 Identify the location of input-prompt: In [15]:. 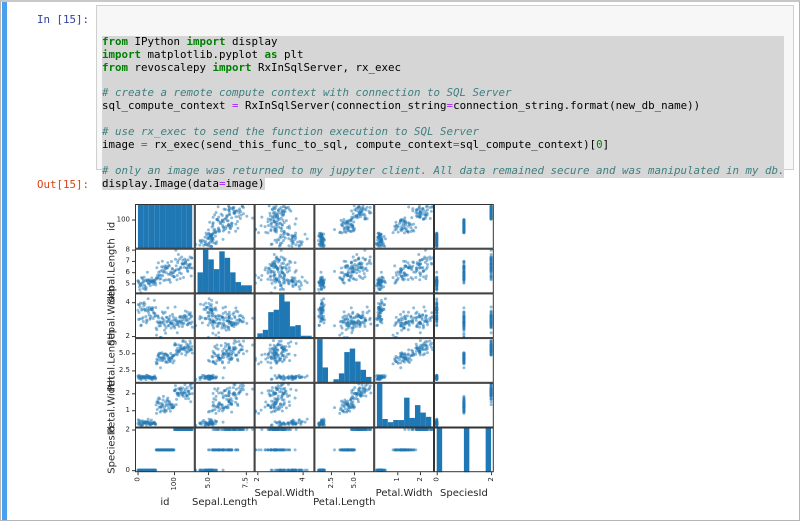
(62, 19).